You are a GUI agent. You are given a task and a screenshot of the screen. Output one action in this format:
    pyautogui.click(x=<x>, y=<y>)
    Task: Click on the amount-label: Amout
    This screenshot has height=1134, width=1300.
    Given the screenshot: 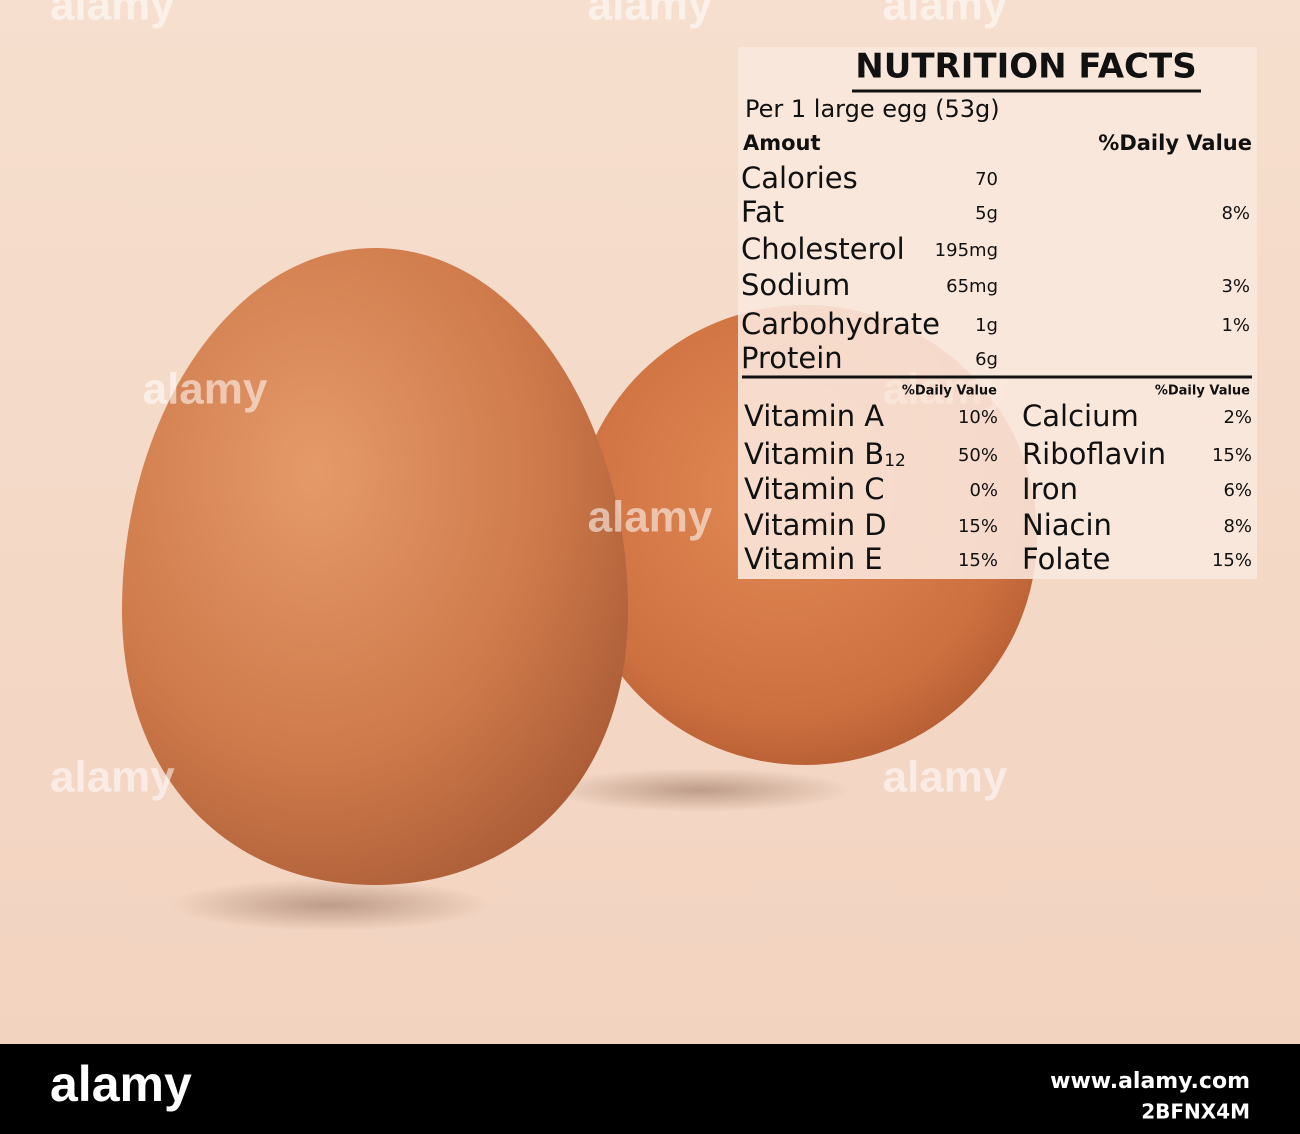 What is the action you would take?
    pyautogui.click(x=782, y=143)
    